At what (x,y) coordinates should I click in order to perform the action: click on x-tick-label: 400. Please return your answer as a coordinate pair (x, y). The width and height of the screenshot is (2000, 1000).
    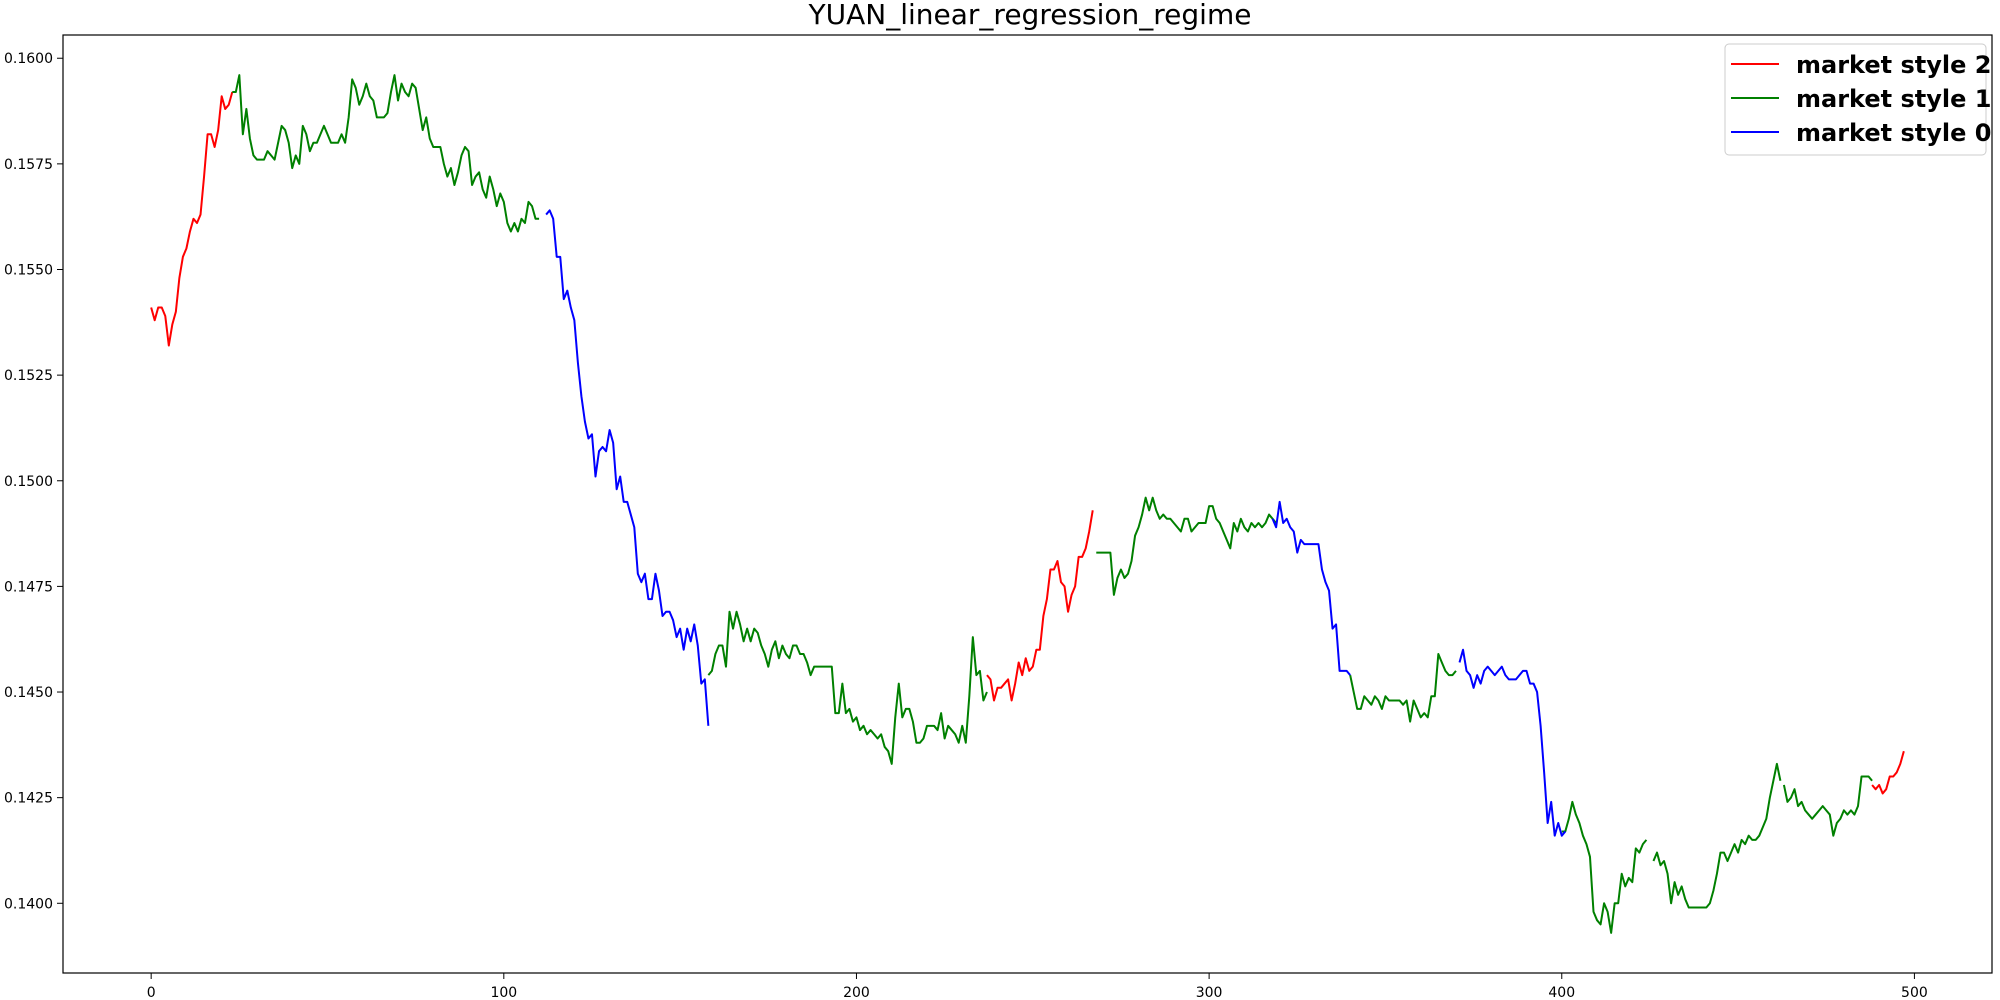
    Looking at the image, I should click on (1561, 992).